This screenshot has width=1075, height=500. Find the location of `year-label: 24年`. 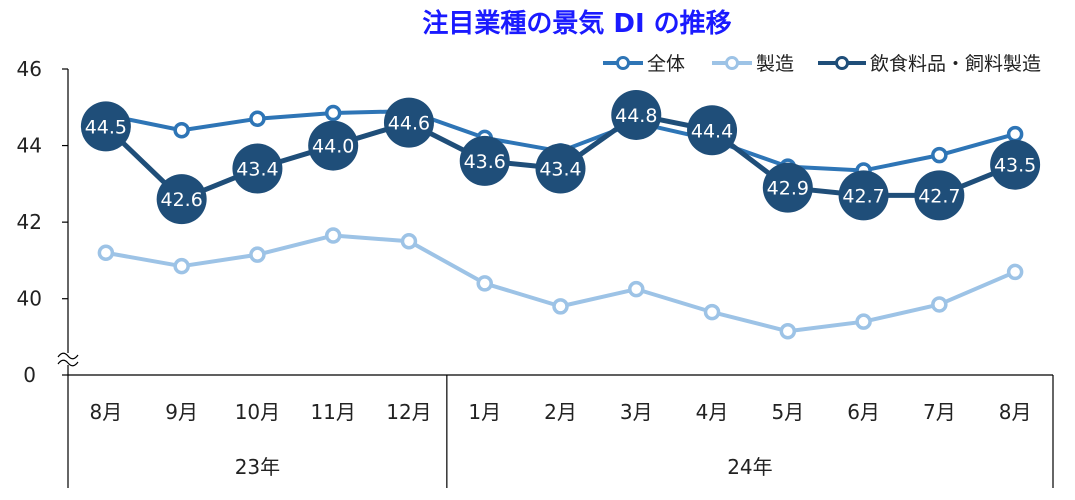

year-label: 24年 is located at coordinates (749, 467).